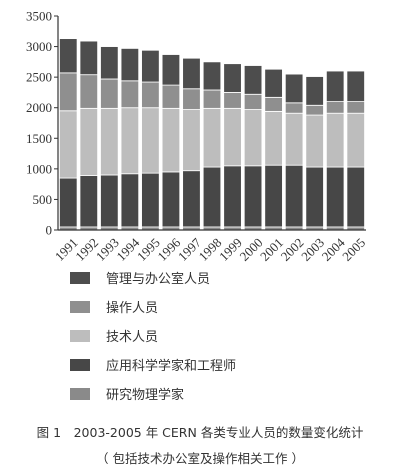 This screenshot has width=400, height=474. I want to click on x-tick-label: 2005, so click(353, 249).